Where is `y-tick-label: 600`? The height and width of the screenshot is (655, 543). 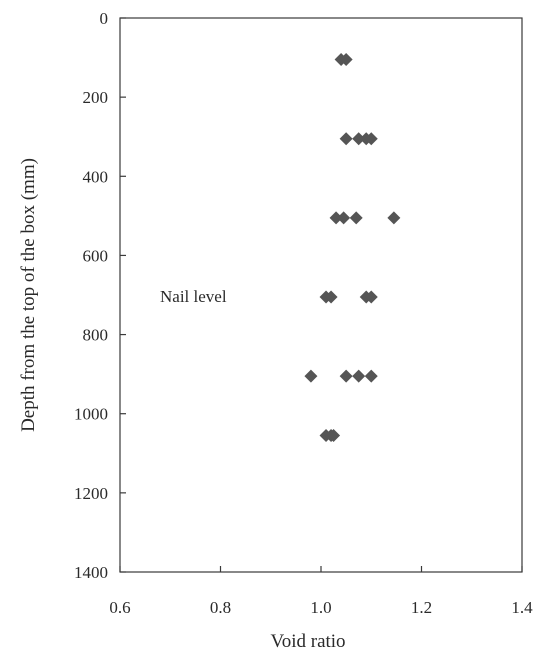
y-tick-label: 600 is located at coordinates (96, 255).